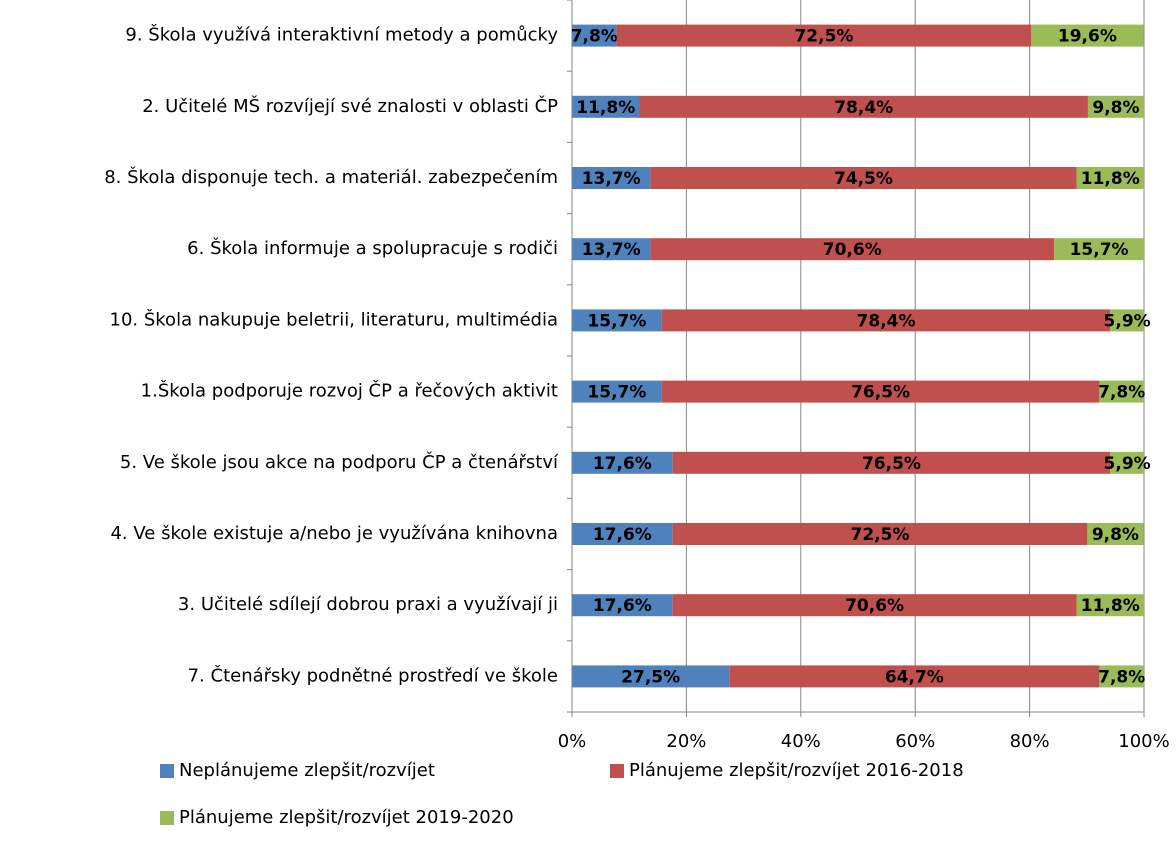  What do you see at coordinates (346, 817) in the screenshot?
I see `legend-label: Plánujeme zlepšit/rozvíjet 2019-2020` at bounding box center [346, 817].